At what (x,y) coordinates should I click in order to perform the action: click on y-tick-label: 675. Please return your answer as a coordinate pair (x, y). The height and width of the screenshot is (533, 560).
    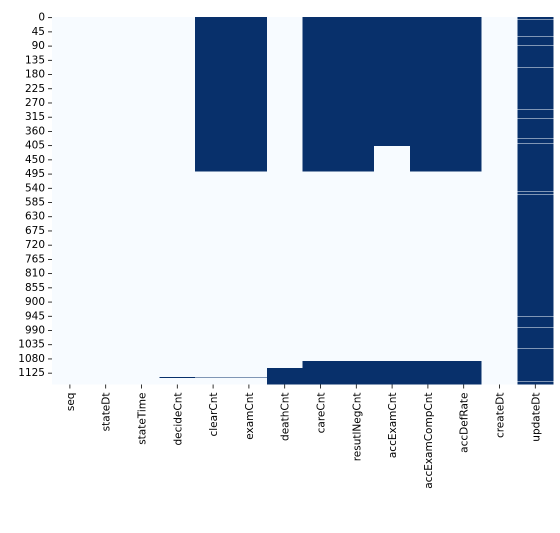
    Looking at the image, I should click on (35, 231).